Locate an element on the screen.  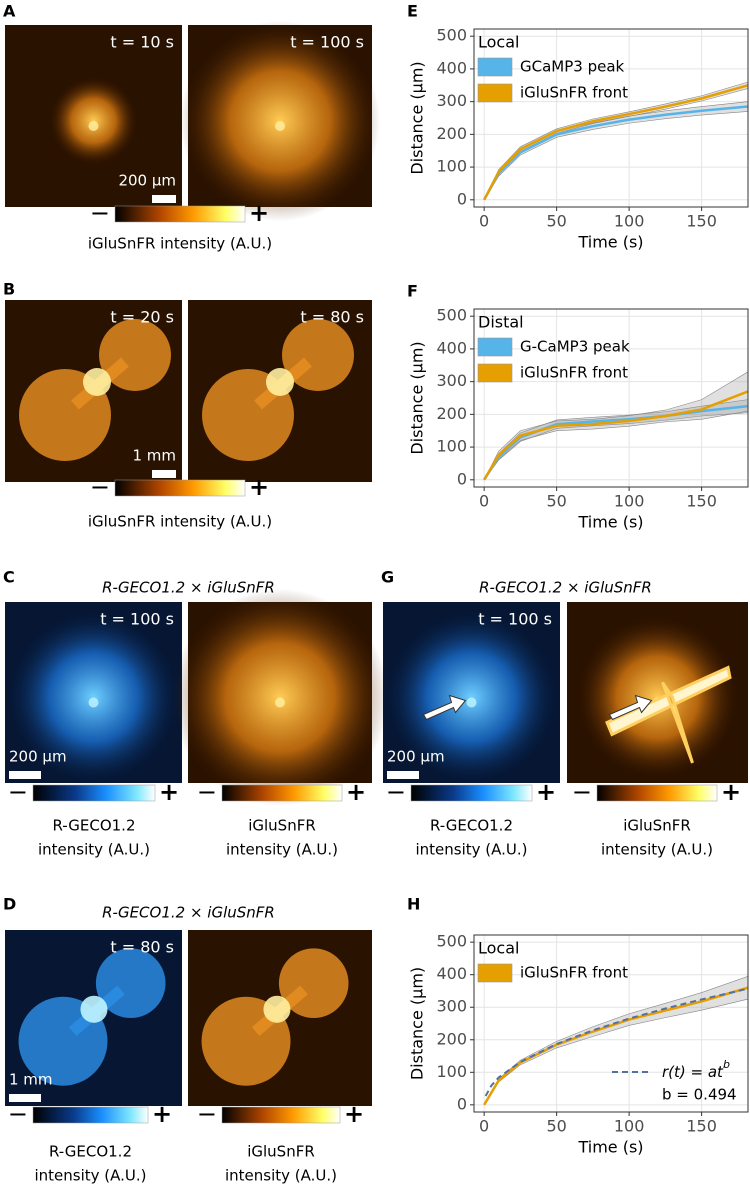
panel-letter: B is located at coordinates (9, 289).